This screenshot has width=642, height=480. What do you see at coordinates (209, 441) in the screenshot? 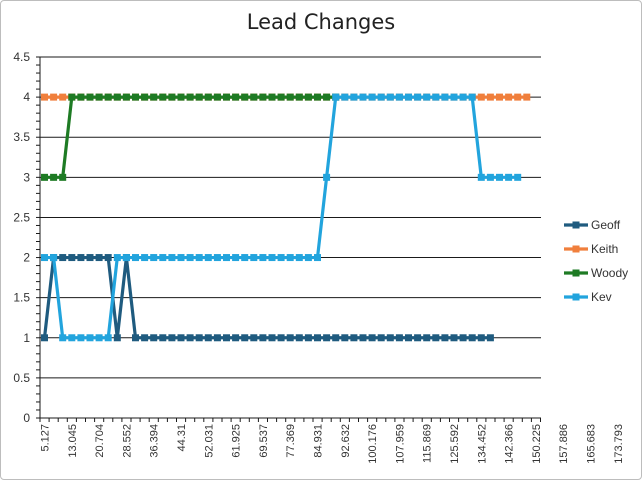
I see `x-tick-label: 52.031` at bounding box center [209, 441].